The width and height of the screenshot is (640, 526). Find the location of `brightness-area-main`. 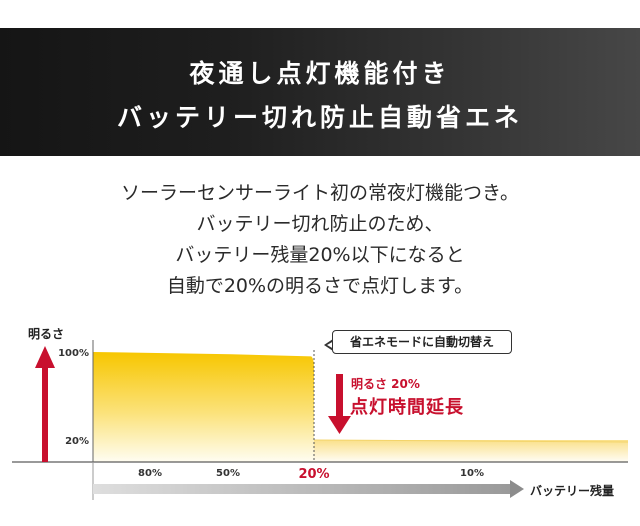

brightness-area-main is located at coordinates (203, 407).